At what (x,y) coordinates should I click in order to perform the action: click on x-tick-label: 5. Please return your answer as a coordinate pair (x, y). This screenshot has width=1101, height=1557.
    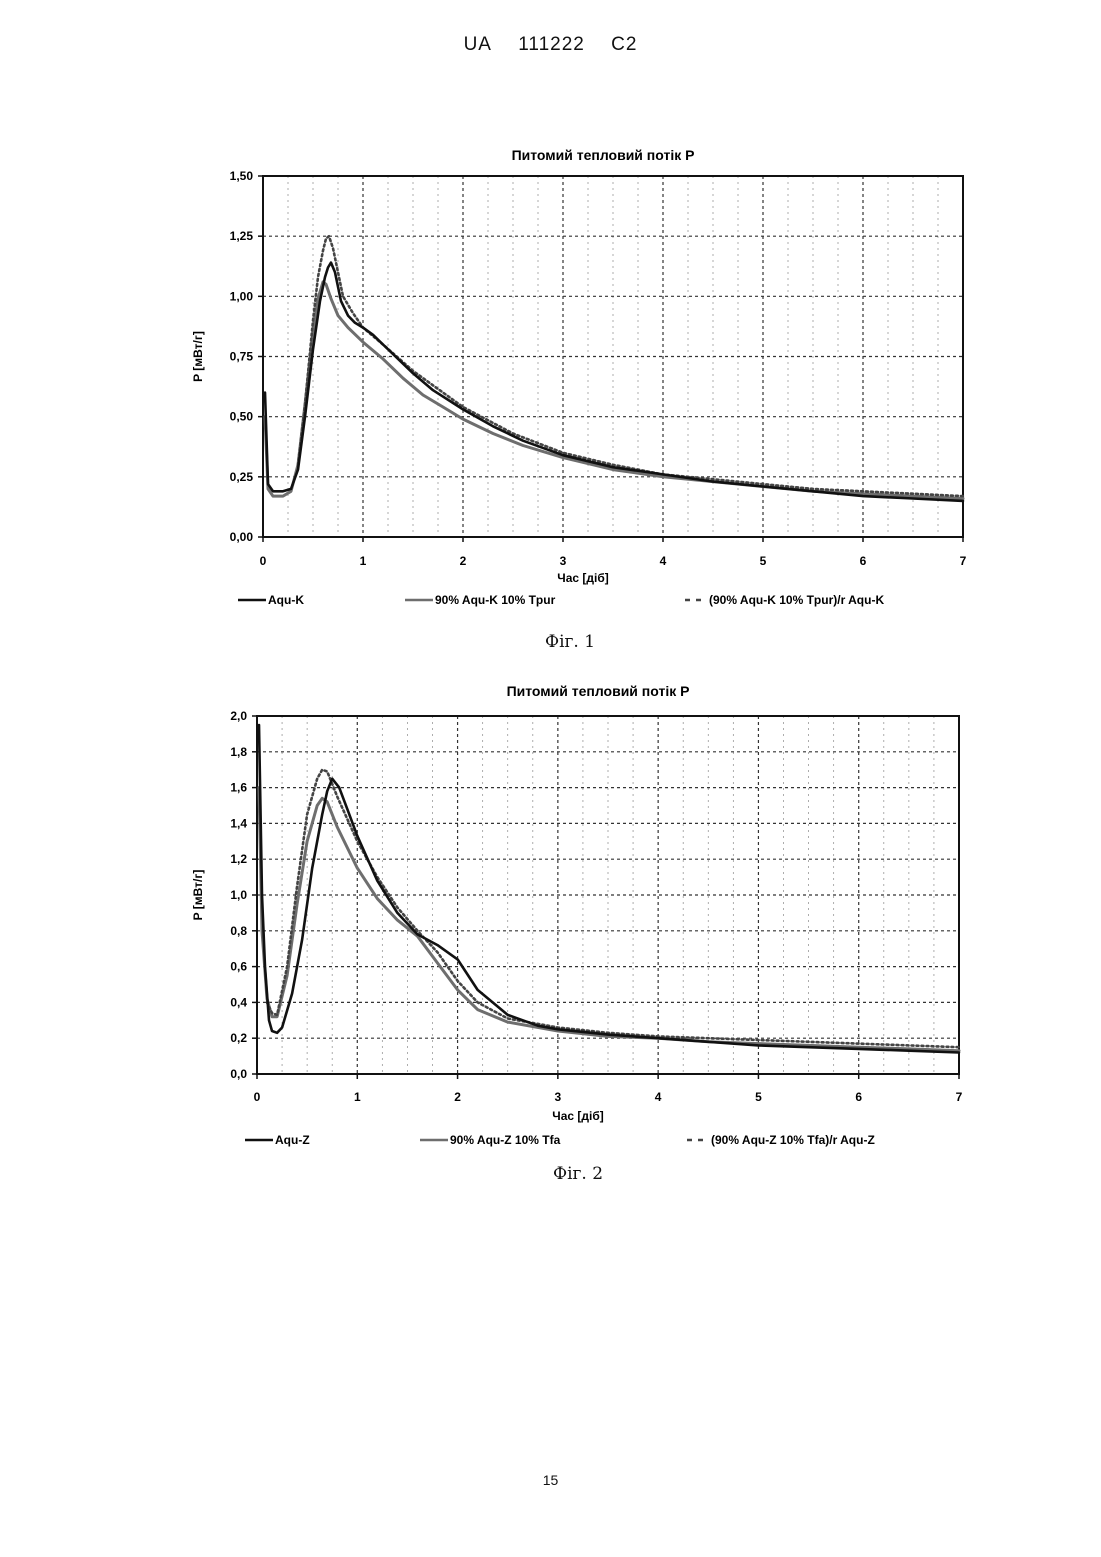
    Looking at the image, I should click on (758, 1097).